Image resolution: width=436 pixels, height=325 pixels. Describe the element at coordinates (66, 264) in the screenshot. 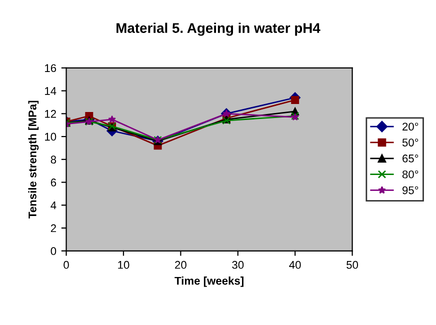

I see `x-tick-label: 0` at that location.